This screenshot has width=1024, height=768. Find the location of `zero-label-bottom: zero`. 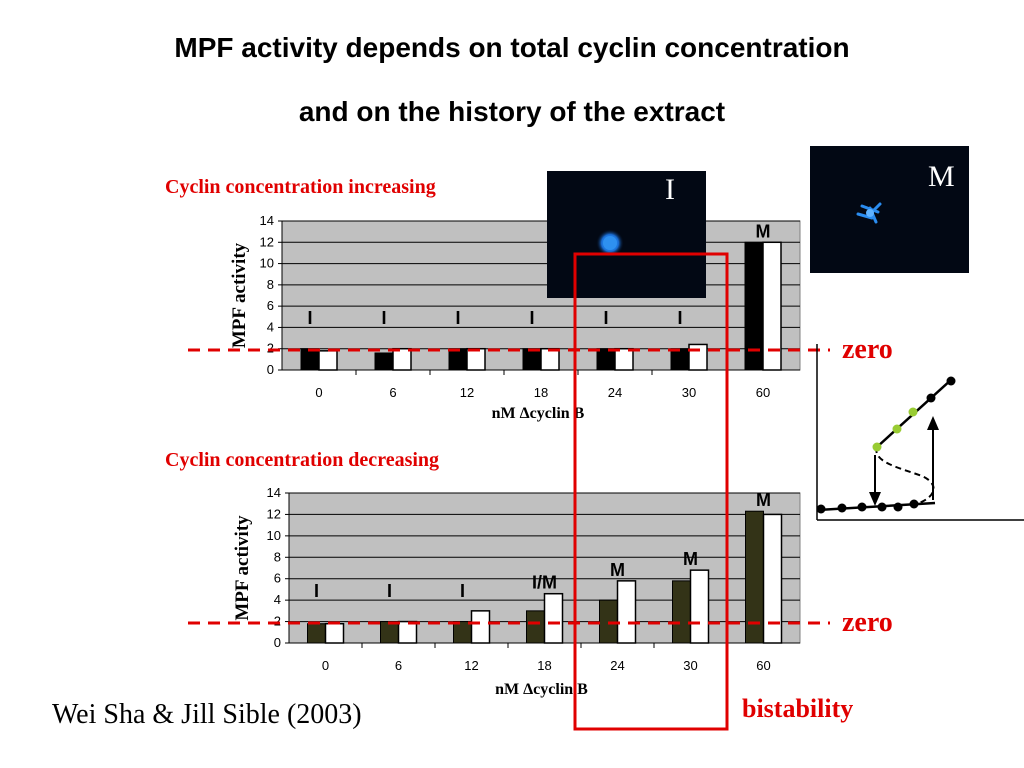

zero-label-bottom: zero is located at coordinates (867, 622).